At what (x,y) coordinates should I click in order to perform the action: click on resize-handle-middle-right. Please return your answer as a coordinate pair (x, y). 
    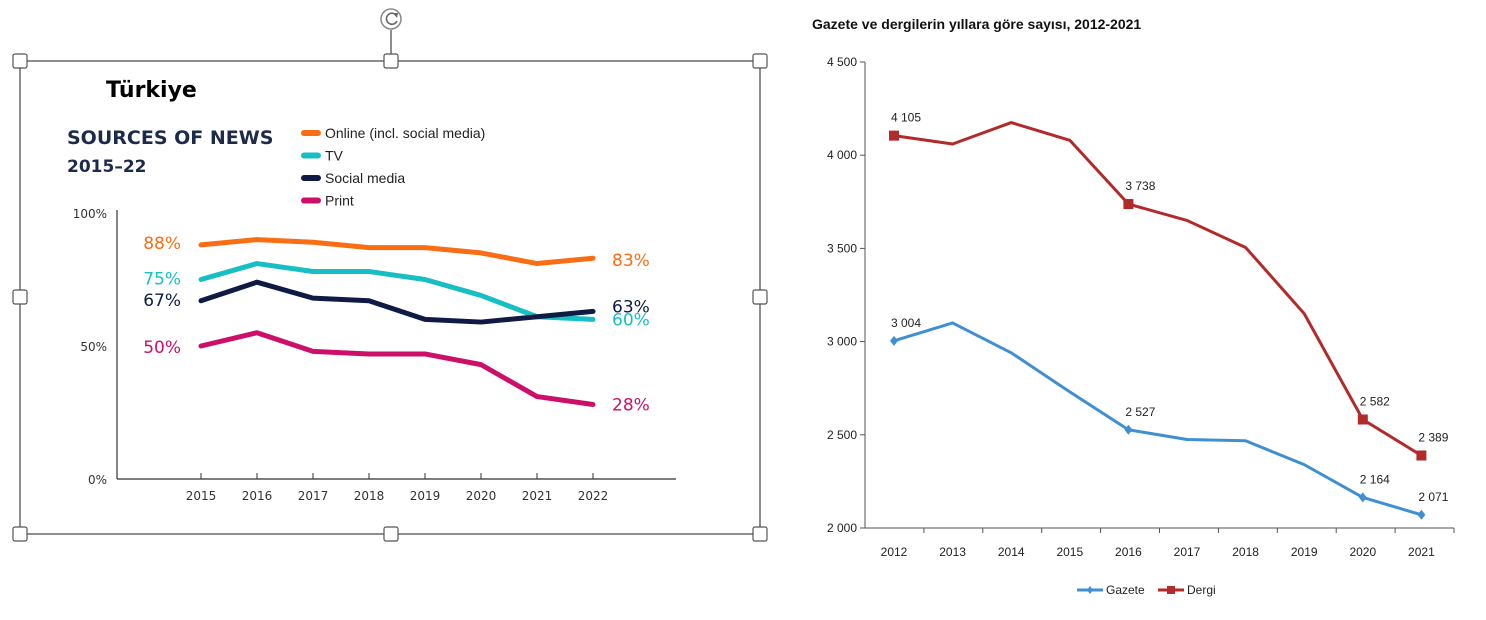
    Looking at the image, I should click on (760, 297).